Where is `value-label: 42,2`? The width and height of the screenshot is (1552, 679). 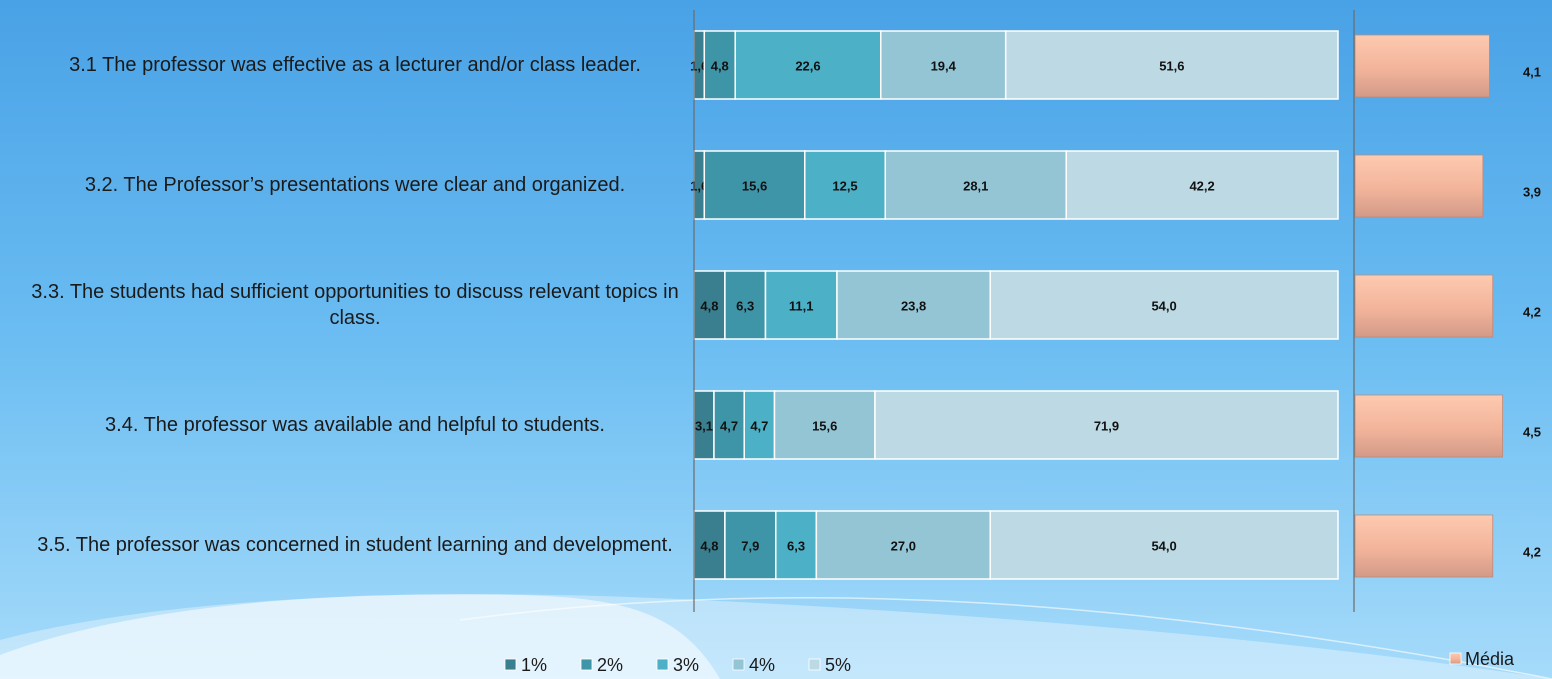 value-label: 42,2 is located at coordinates (1201, 185).